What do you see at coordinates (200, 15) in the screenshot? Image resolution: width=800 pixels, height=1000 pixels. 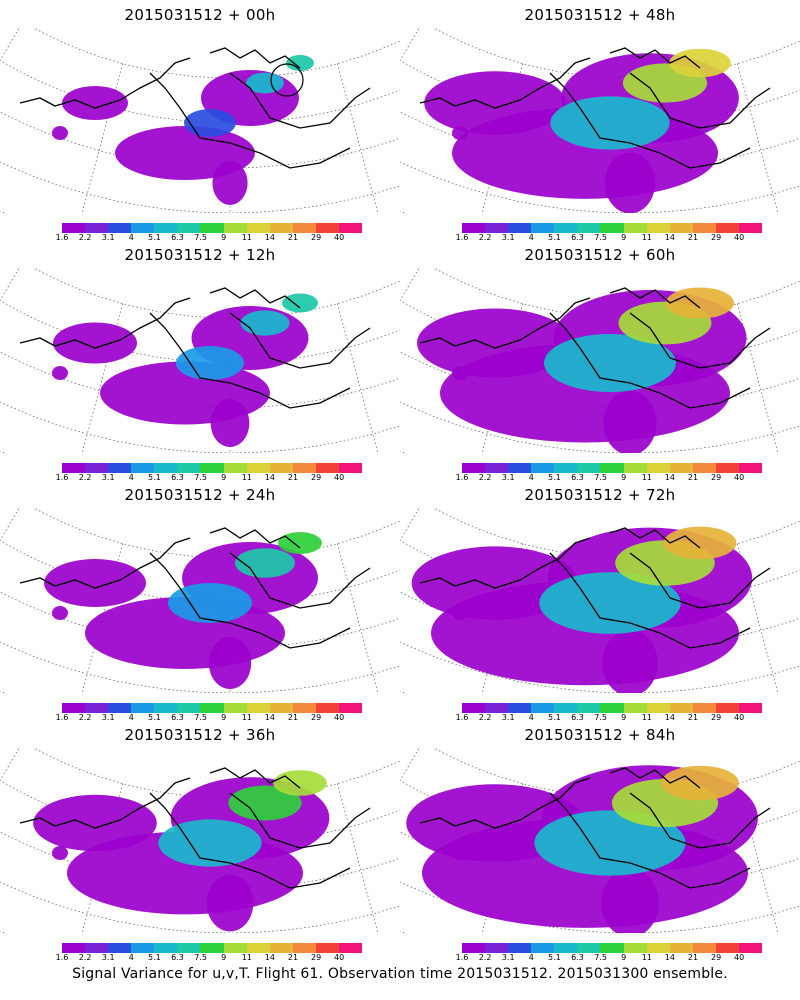 I see `panel-title: 2015031512 + 00h` at bounding box center [200, 15].